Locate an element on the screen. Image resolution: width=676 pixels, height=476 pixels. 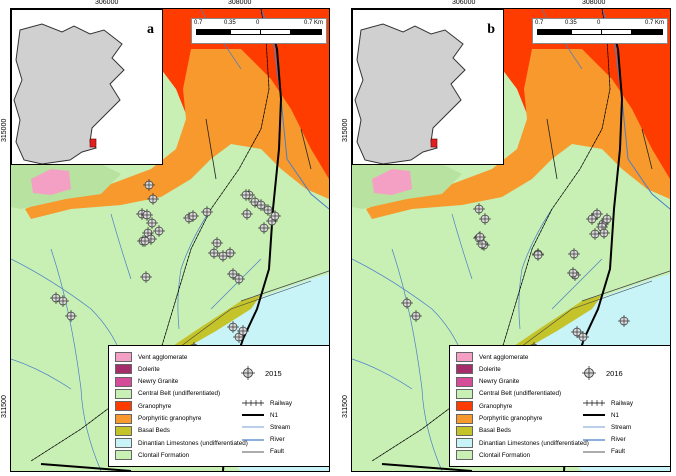
legend-line-item: Railway is located at coordinates (608, 403).